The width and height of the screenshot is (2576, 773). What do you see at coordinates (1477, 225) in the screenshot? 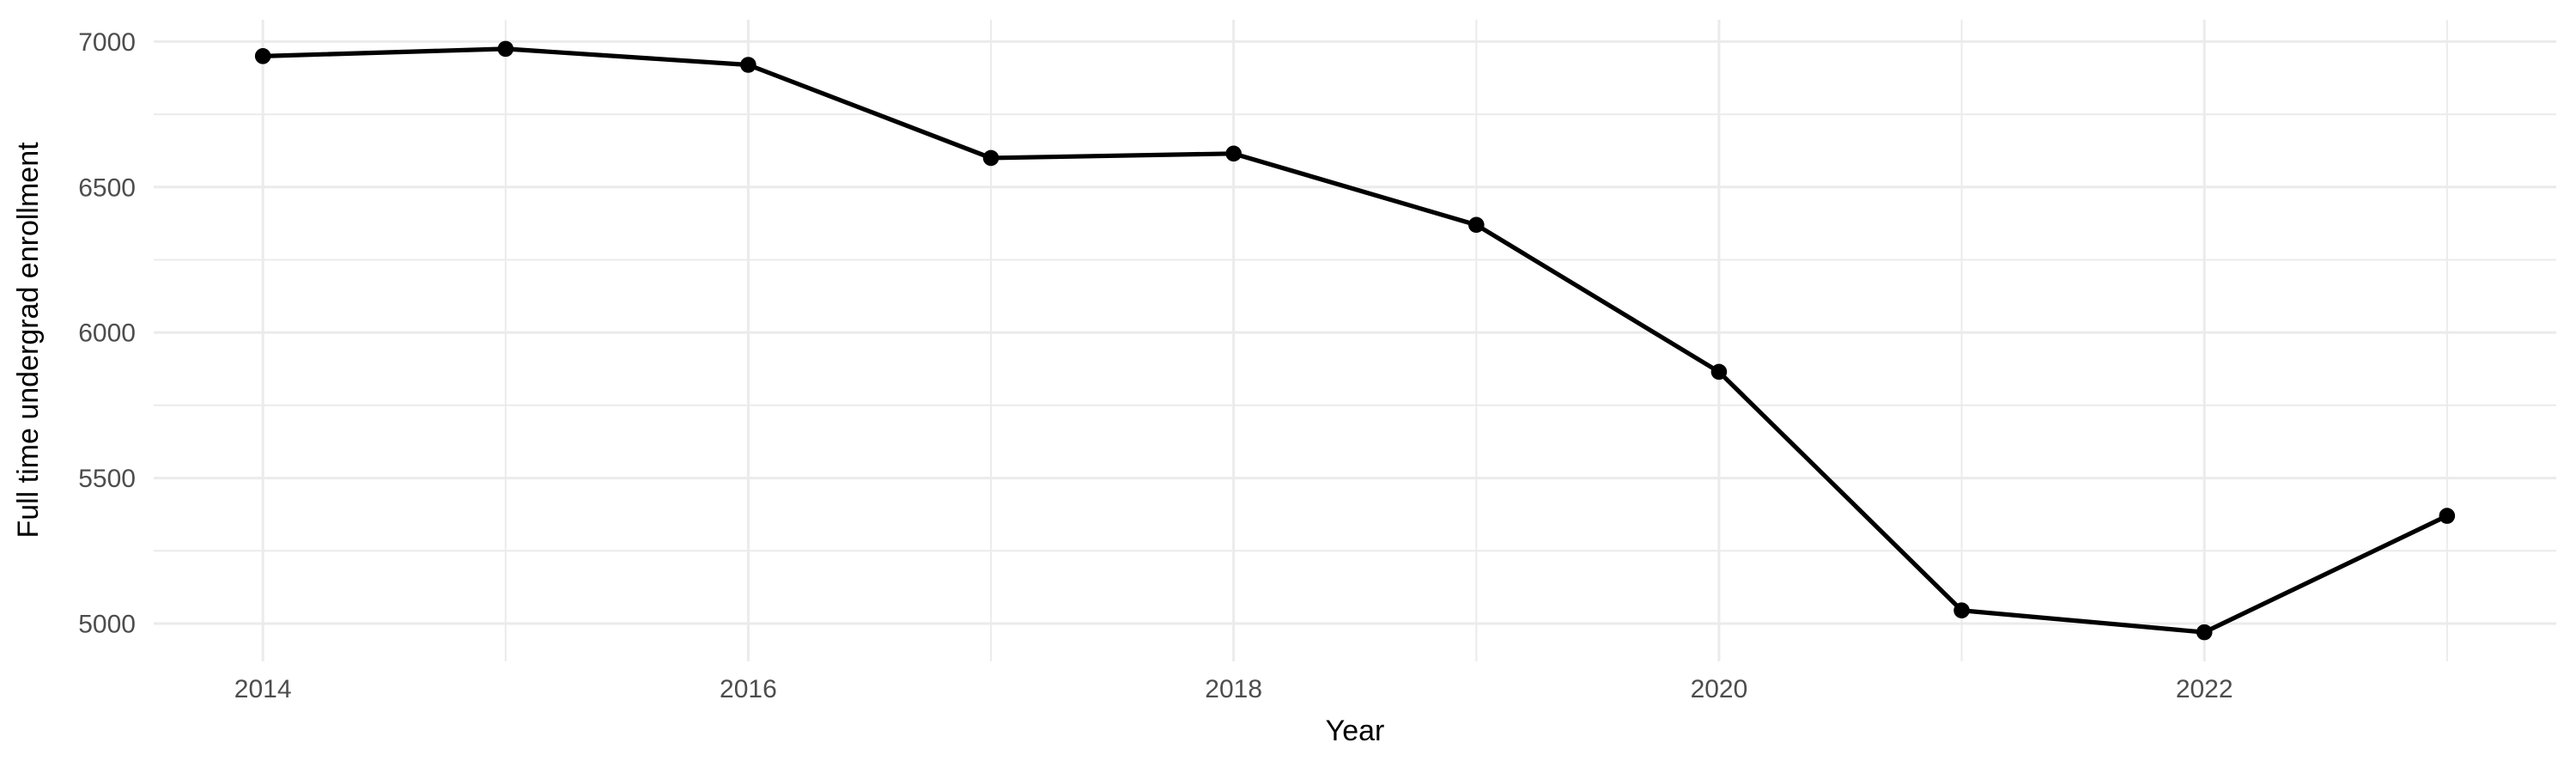
I see `data-point-2019` at bounding box center [1477, 225].